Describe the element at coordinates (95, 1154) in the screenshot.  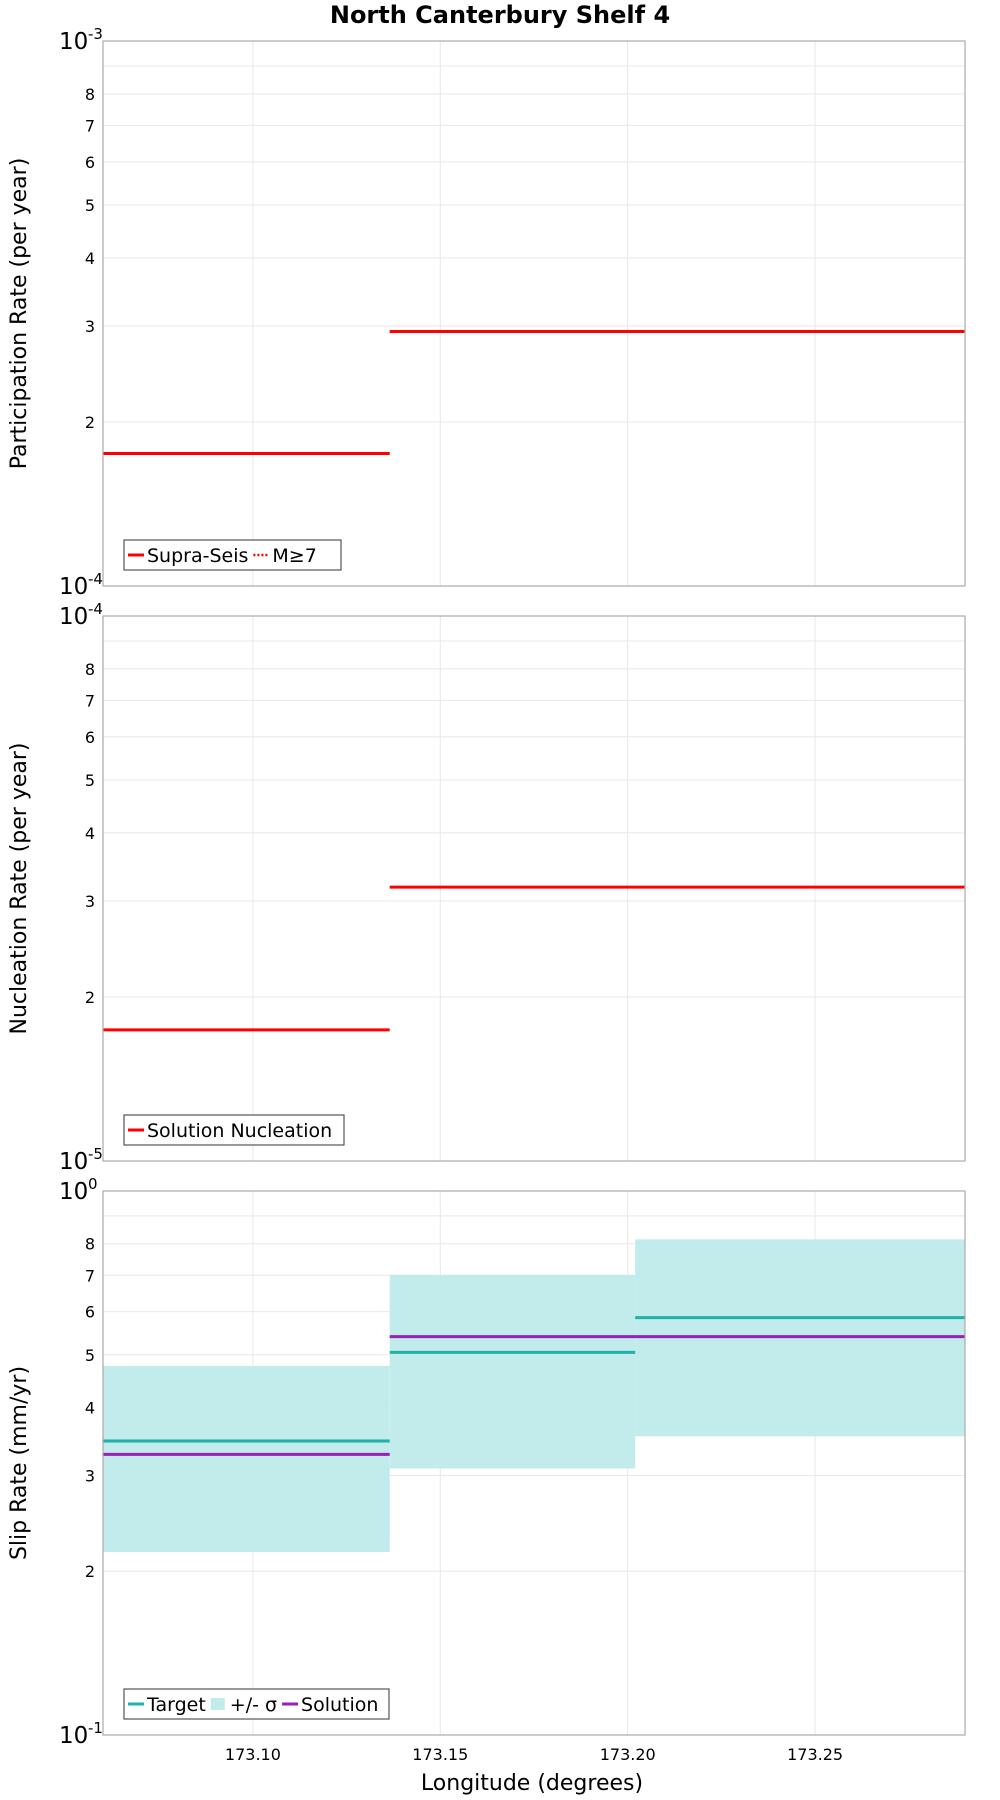
I see `y-decade-exponent: -5` at that location.